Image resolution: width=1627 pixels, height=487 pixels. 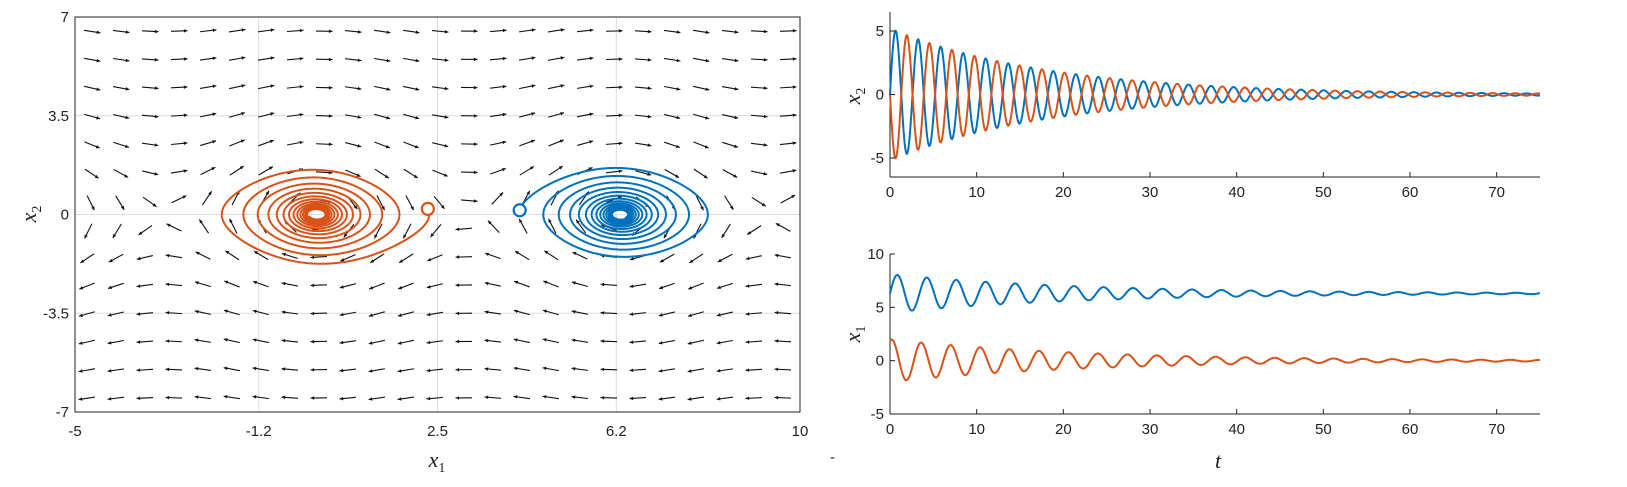 What do you see at coordinates (875, 254) in the screenshot?
I see `y-tick-label: 10` at bounding box center [875, 254].